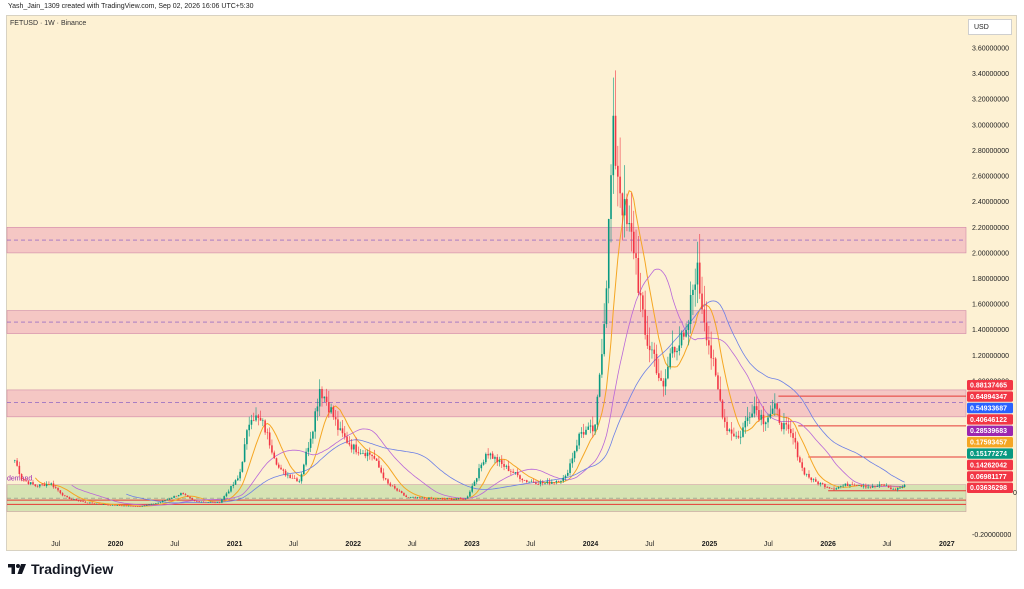 This screenshot has height=589, width=1024. I want to click on currency-button: USD, so click(990, 27).